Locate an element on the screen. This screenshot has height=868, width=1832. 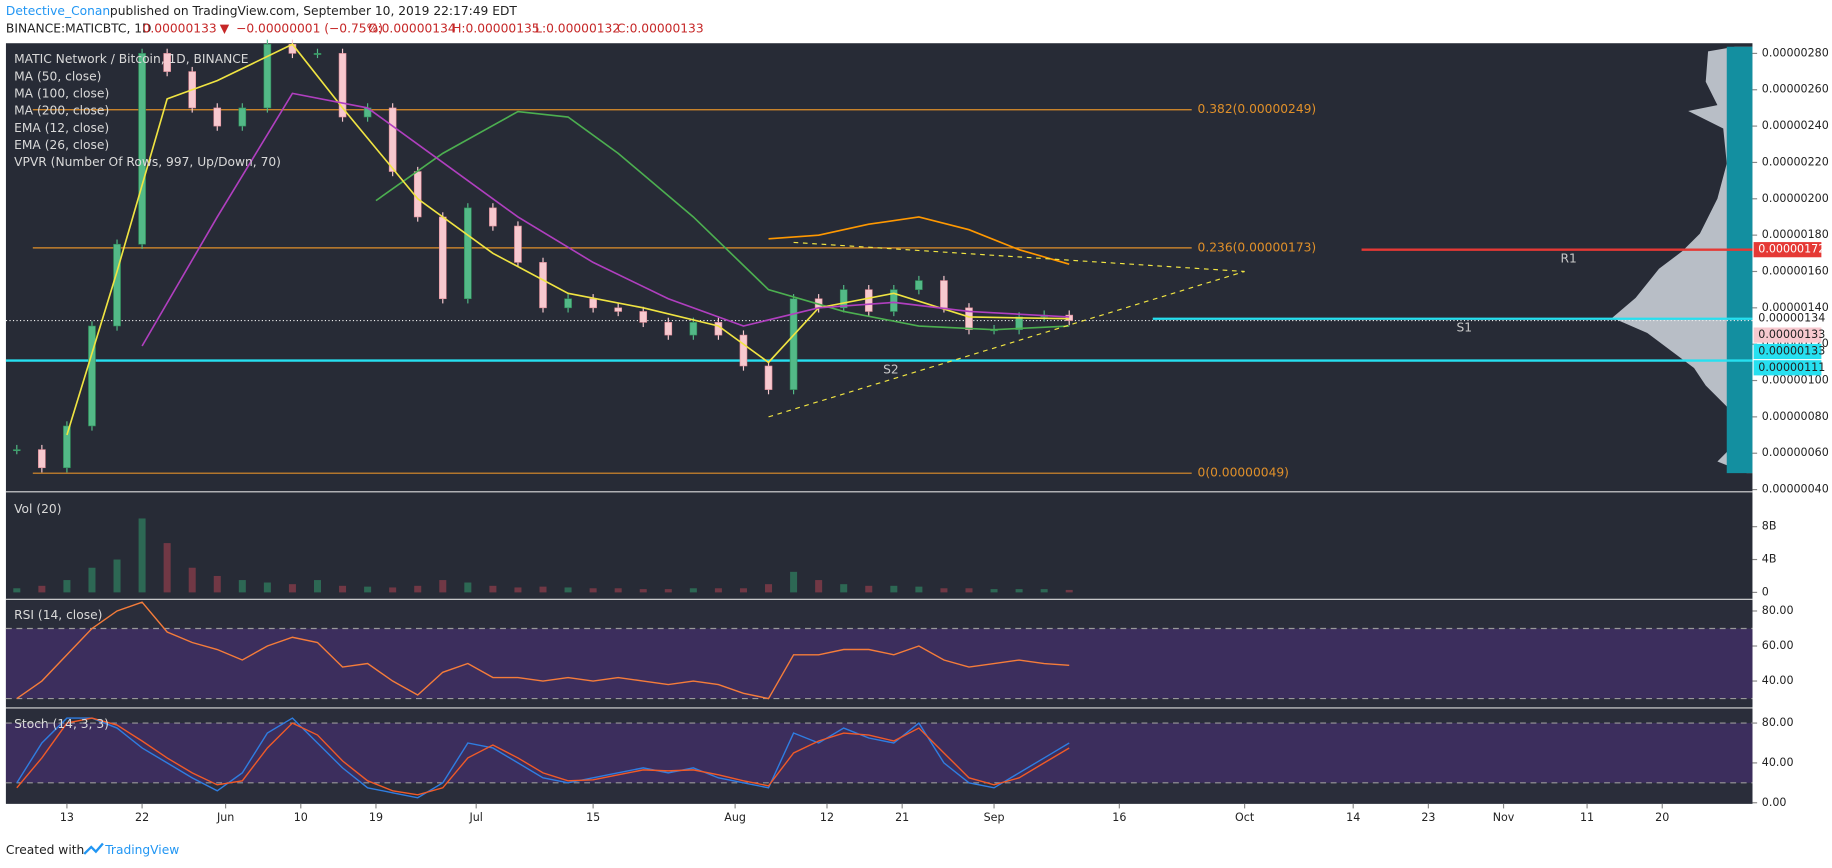
symbol: BINANCE:MATICBTC, 1D is located at coordinates (79, 29).